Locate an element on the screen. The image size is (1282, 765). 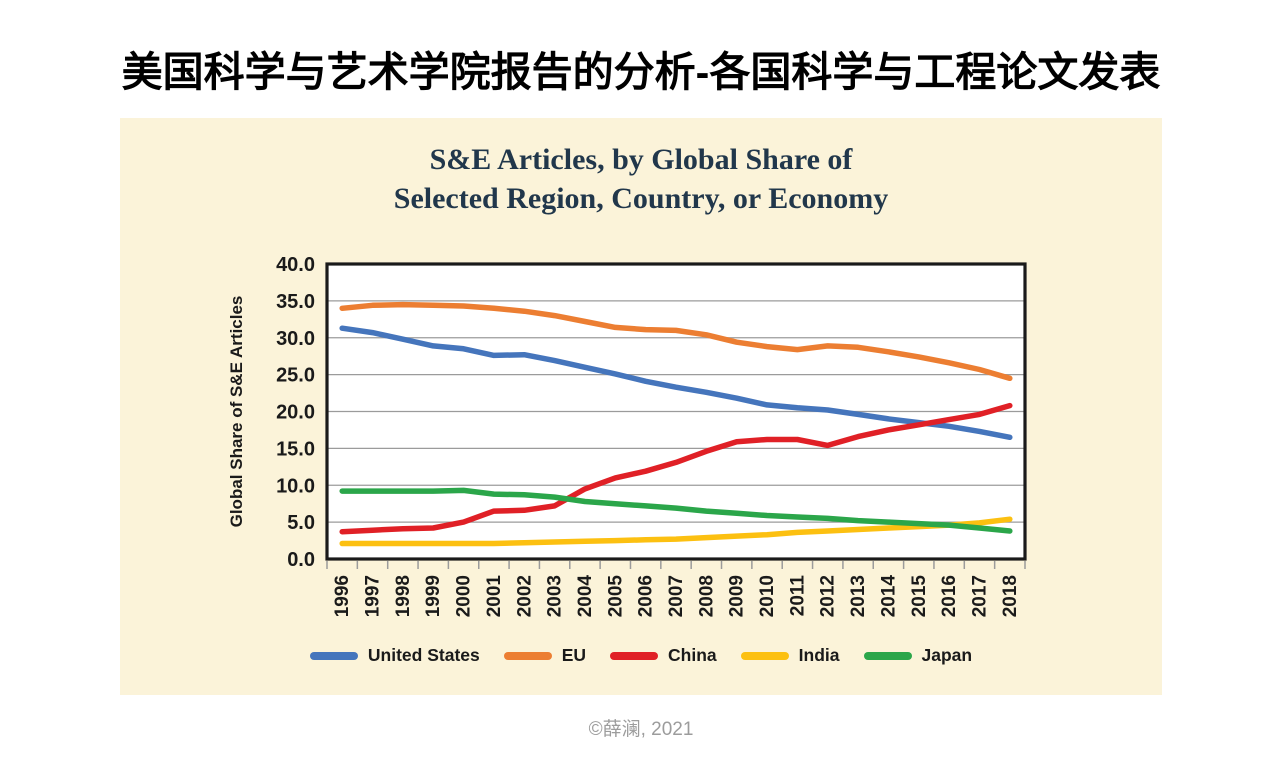
x-tick-label: 2016 is located at coordinates (949, 596).